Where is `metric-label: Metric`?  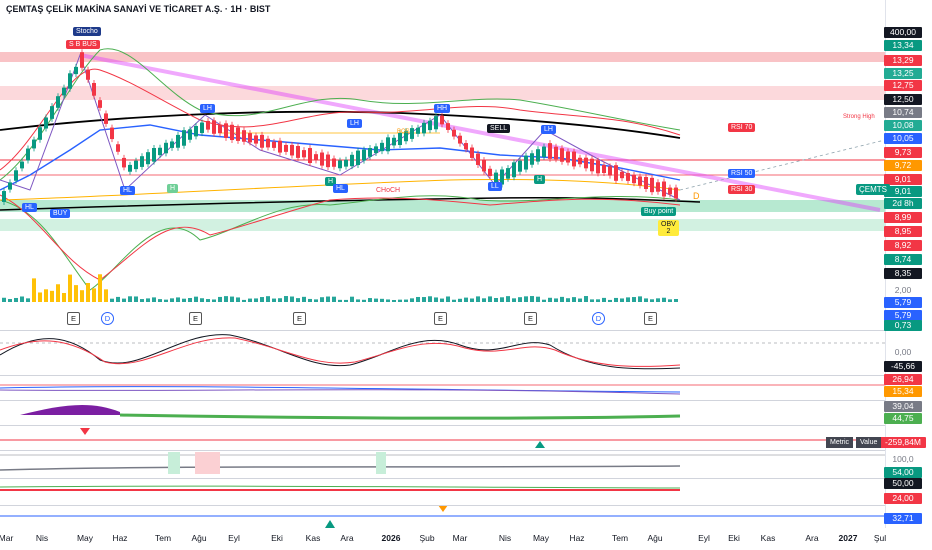
metric-label: Metric is located at coordinates (840, 442).